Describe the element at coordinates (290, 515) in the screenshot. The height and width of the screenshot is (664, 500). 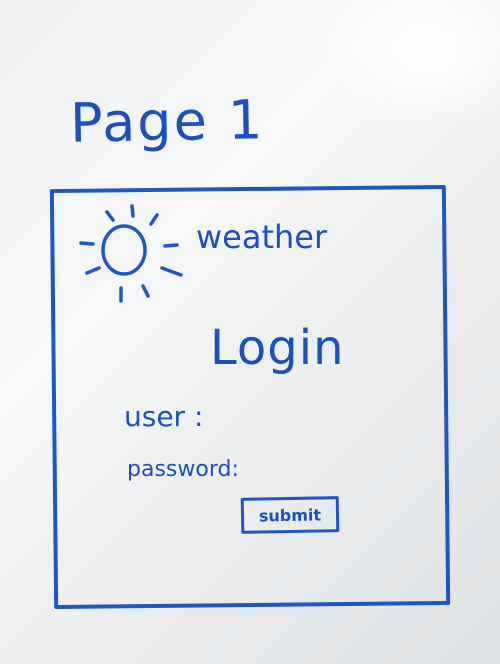
I see `submit-button: submit` at that location.